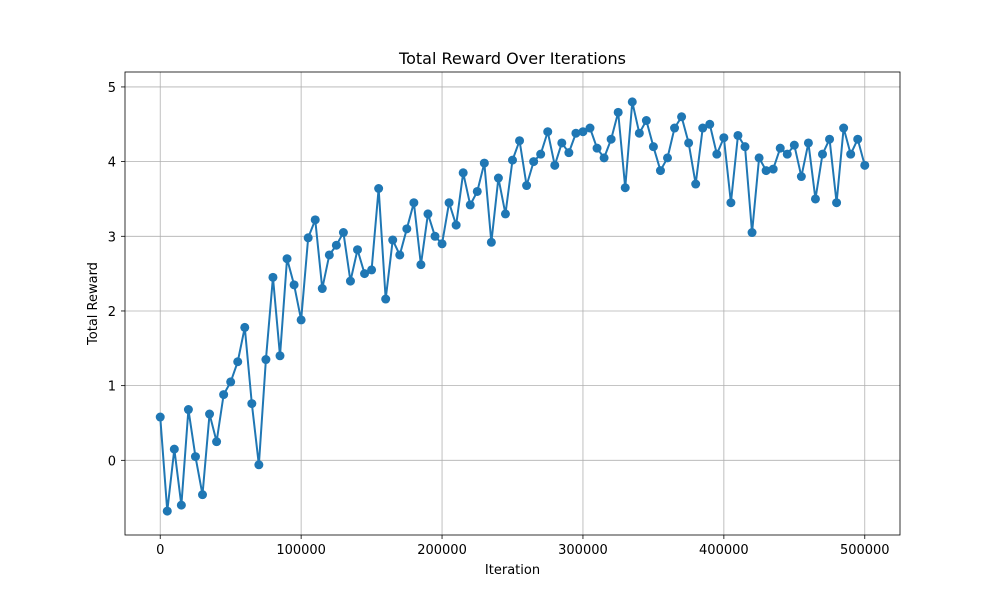 This screenshot has width=1000, height=600. Describe the element at coordinates (112, 163) in the screenshot. I see `y-tick-label: 4` at that location.